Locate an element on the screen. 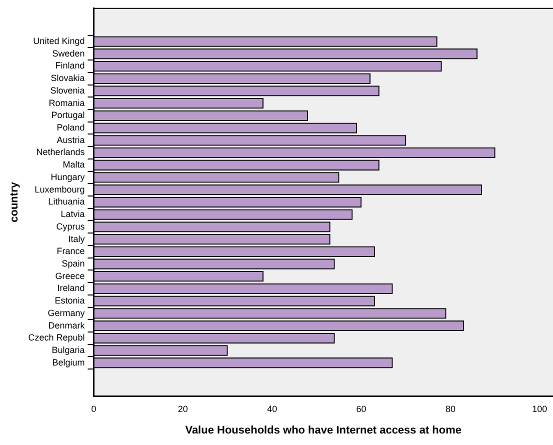  y-axis-title: country is located at coordinates (14, 201).